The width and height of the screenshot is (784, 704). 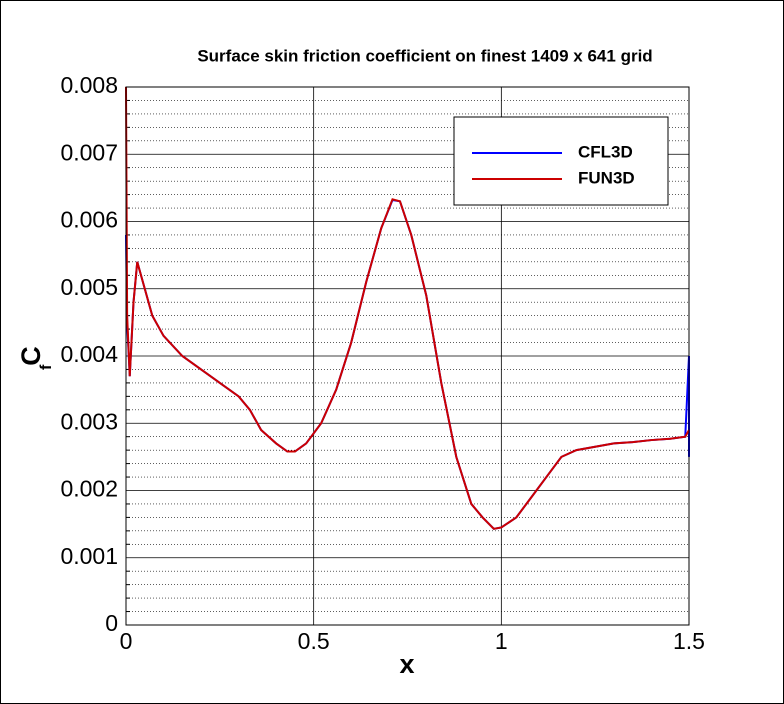 I want to click on y-axis-label-group: C f, so click(x=35, y=358).